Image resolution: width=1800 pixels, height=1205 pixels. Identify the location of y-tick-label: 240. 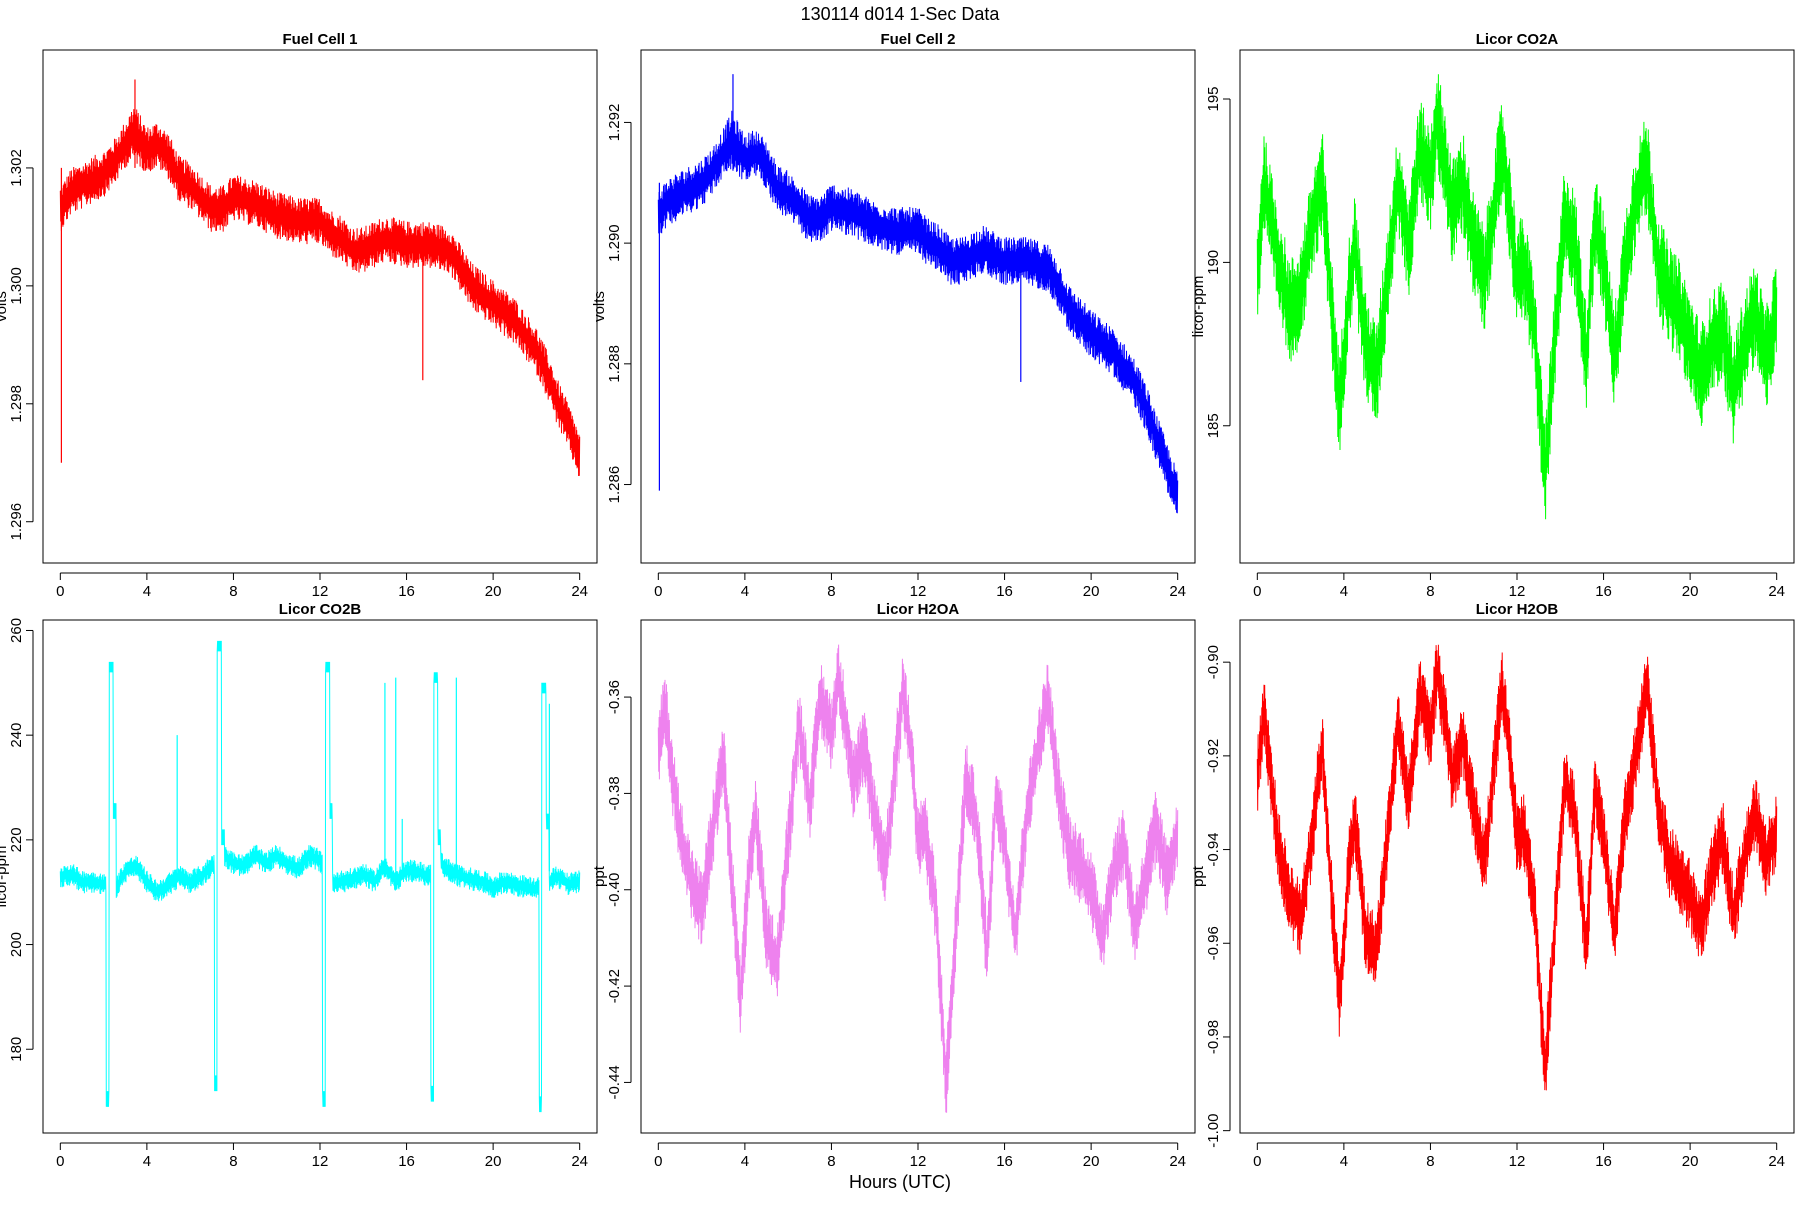
(16, 735).